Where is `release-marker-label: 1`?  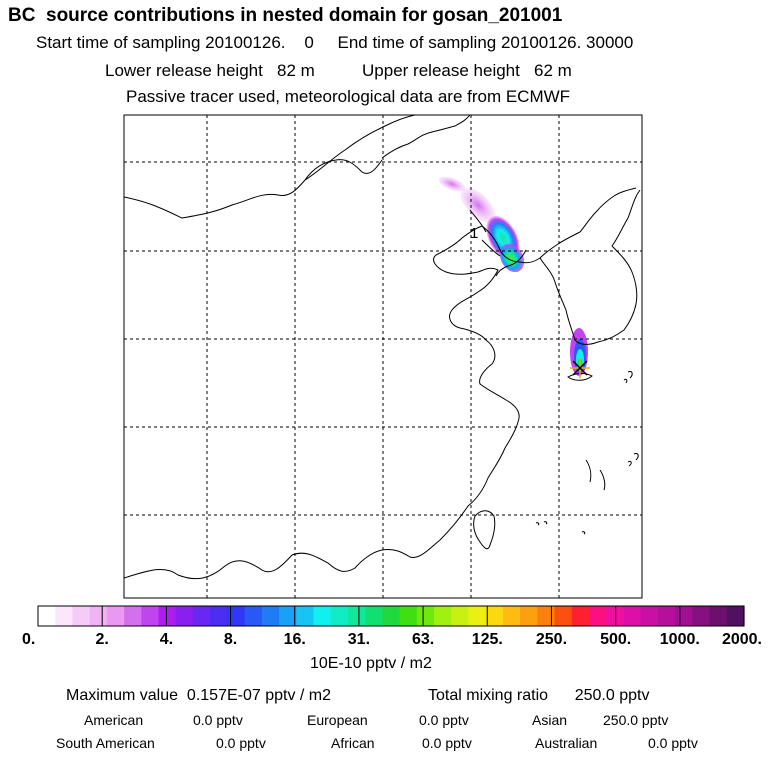 release-marker-label: 1 is located at coordinates (474, 233).